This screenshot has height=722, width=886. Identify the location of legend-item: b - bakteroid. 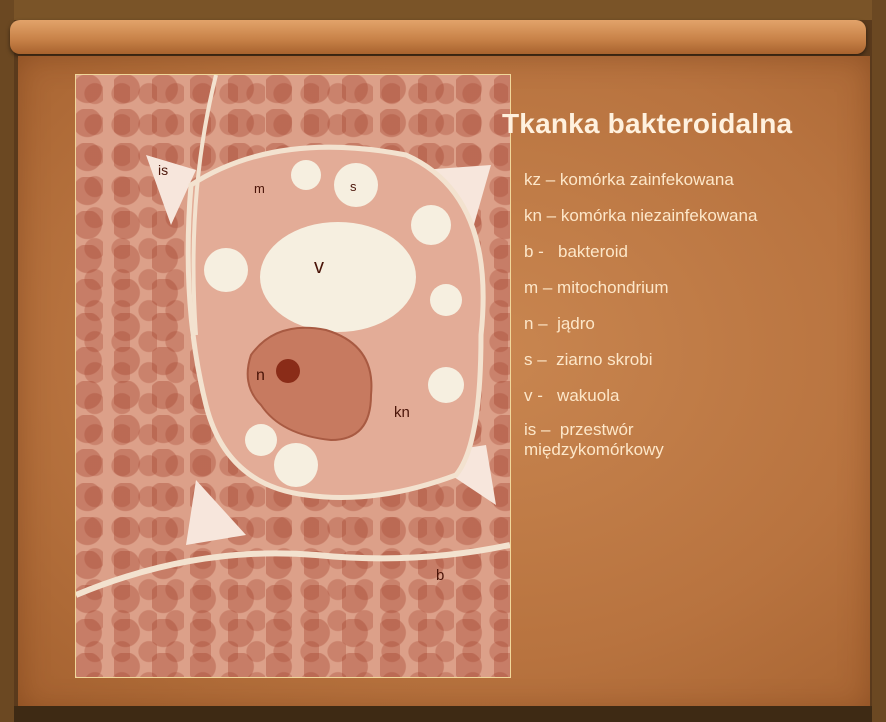
(689, 252).